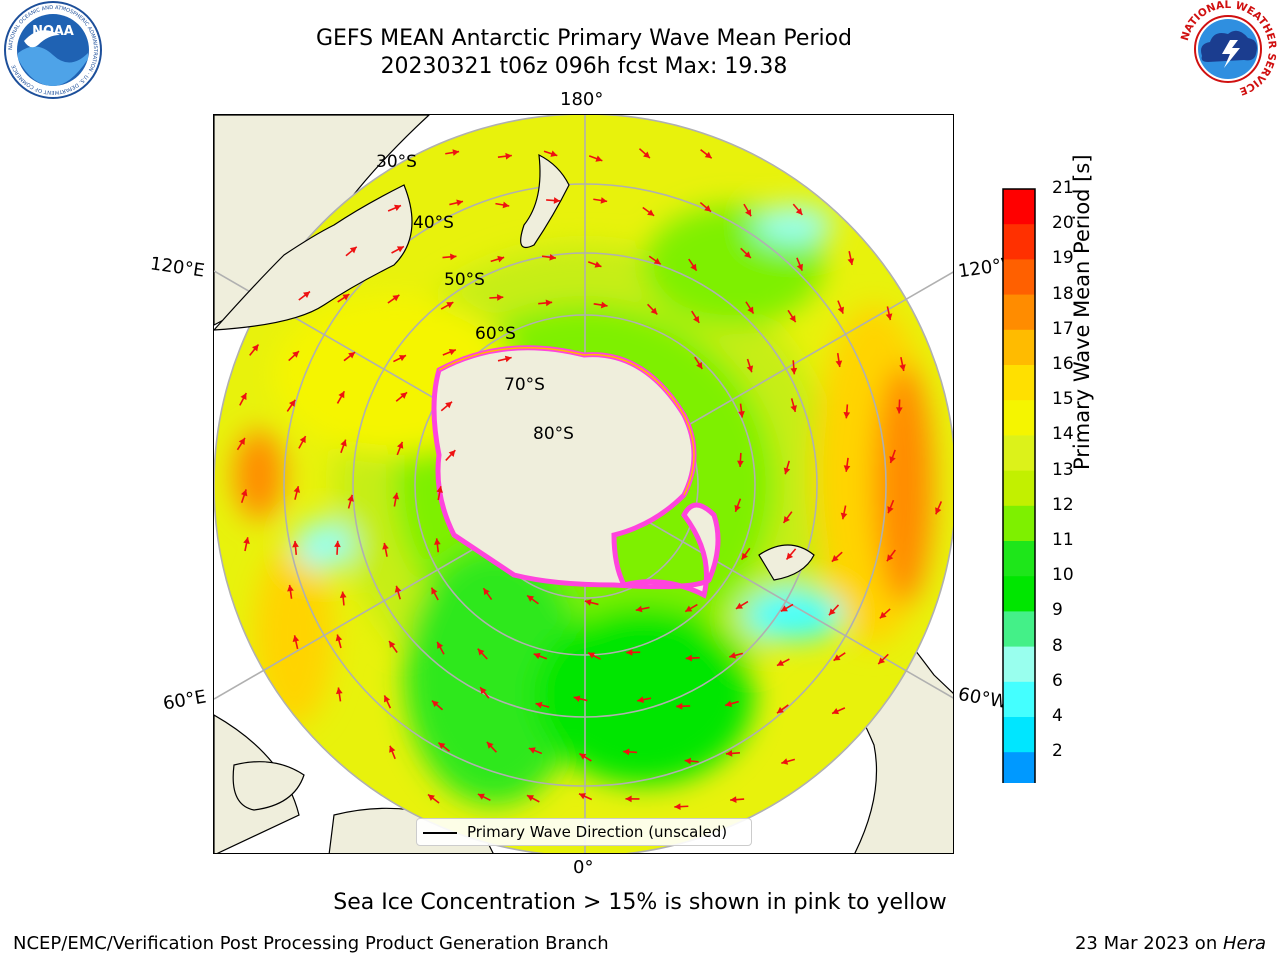 The width and height of the screenshot is (1280, 960). I want to click on colorbar, so click(1019, 519).